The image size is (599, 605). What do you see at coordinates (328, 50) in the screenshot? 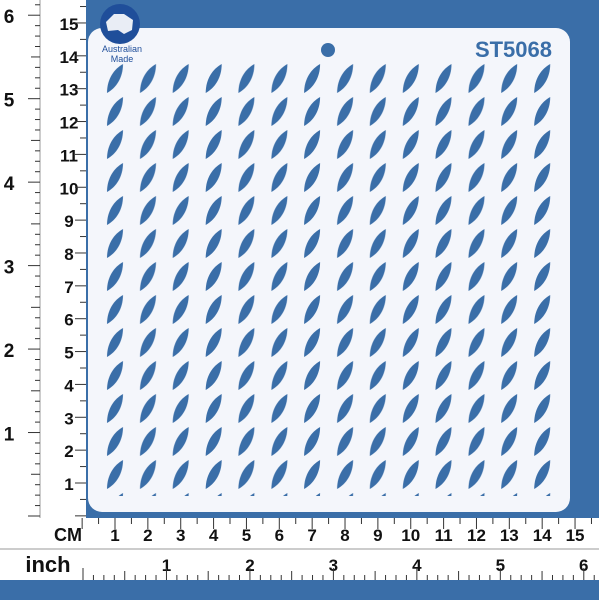
I see `hanging-hole` at bounding box center [328, 50].